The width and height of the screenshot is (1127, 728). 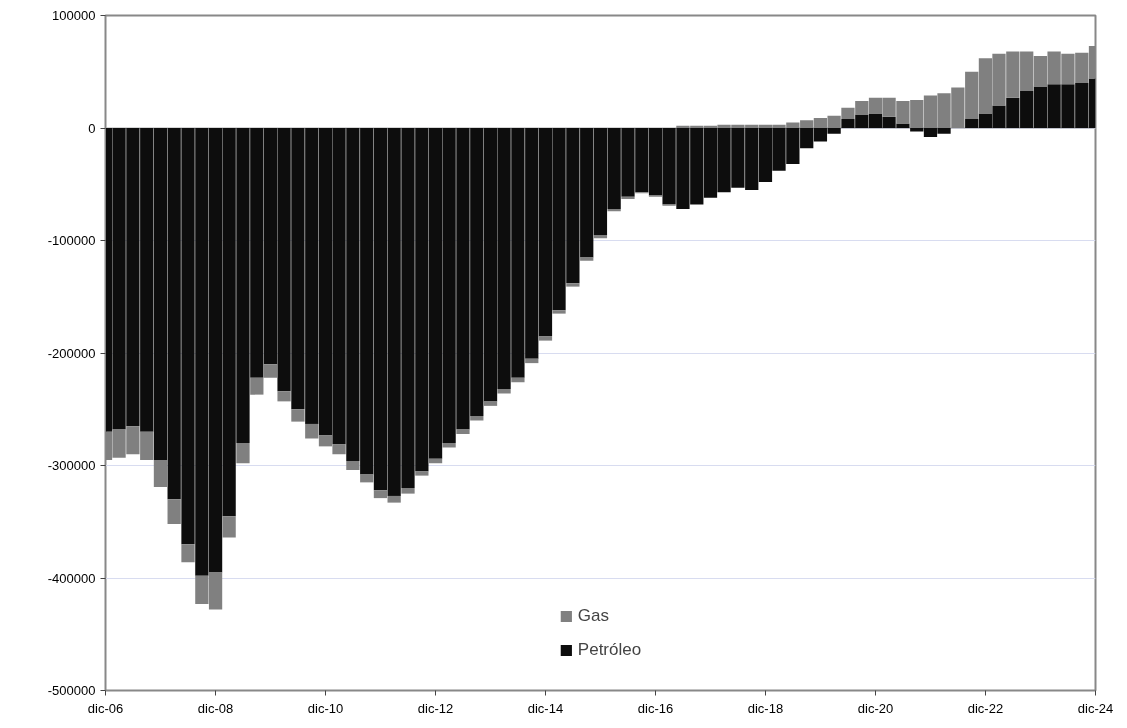 What do you see at coordinates (71, 690) in the screenshot?
I see `y-tick-label: -500000` at bounding box center [71, 690].